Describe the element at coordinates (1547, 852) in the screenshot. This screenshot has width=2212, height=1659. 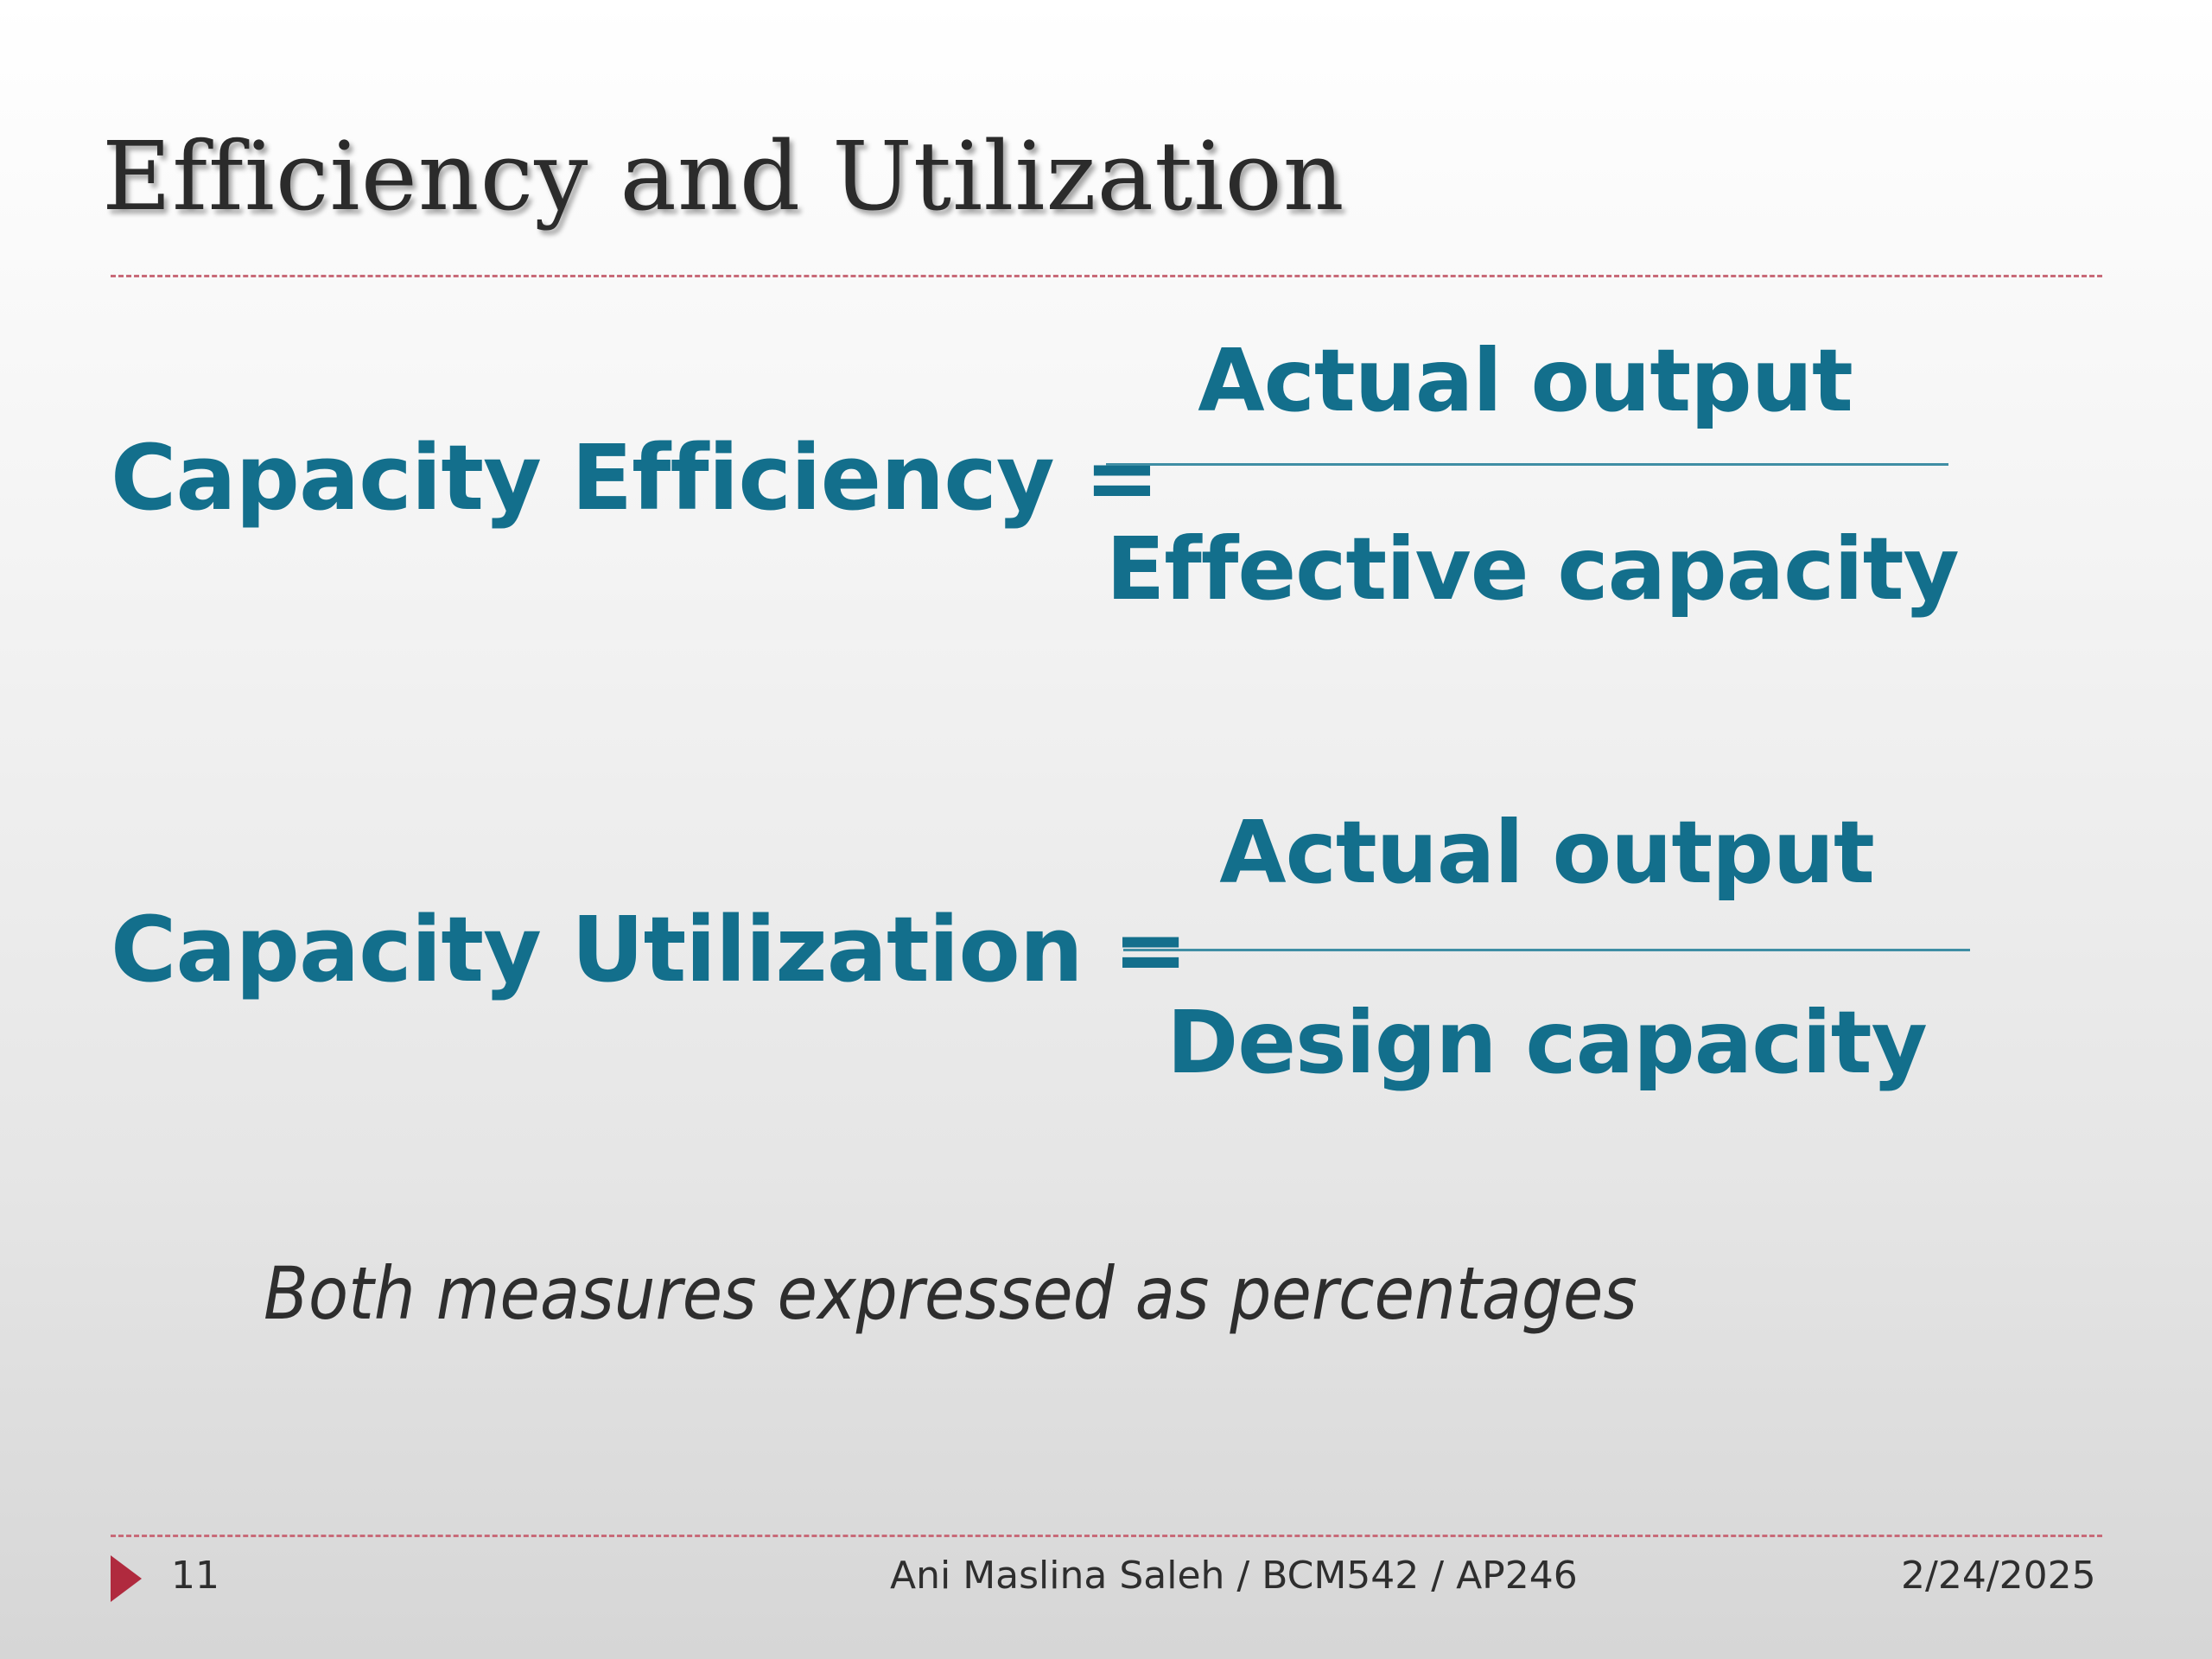
I see `utilization-numerator: Actual output` at that location.